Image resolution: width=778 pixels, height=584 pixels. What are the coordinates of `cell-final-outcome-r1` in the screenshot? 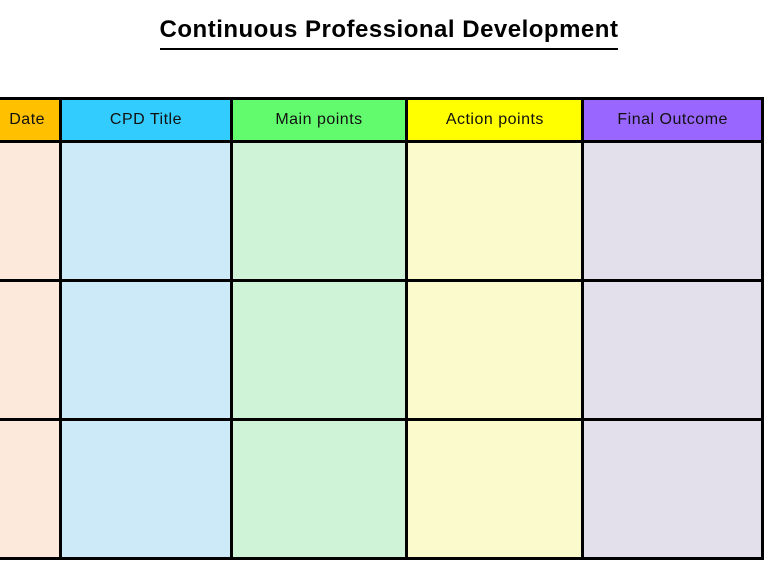 It's located at (672, 211).